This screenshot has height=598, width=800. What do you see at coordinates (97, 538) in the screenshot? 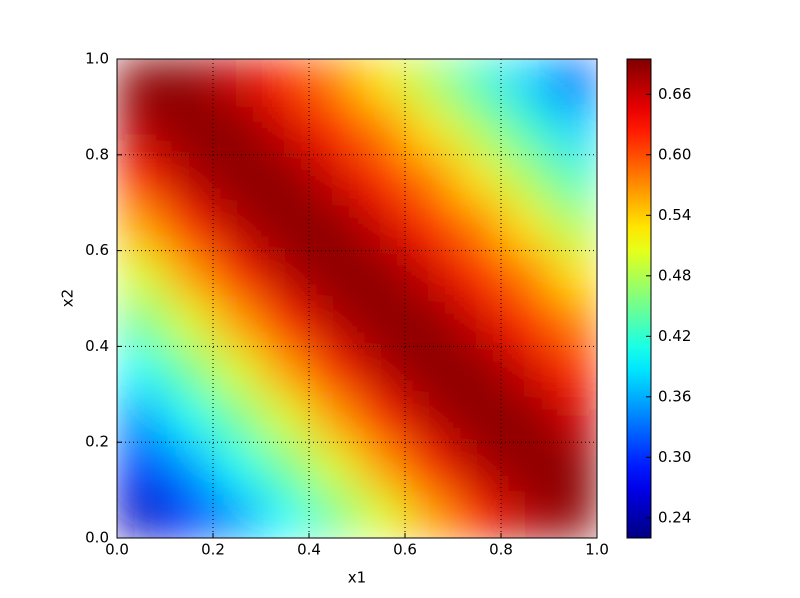
I see `y-tick-label: 0.0` at bounding box center [97, 538].